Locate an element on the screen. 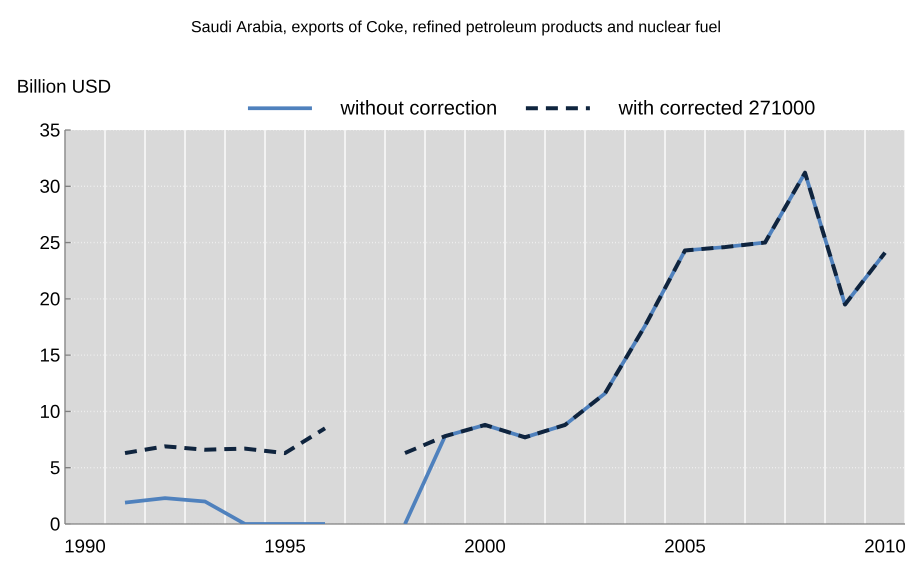  chart-title: Saudi Arabia, exports of Coke, refined petroleum products and nuclear fuel is located at coordinates (456, 28).